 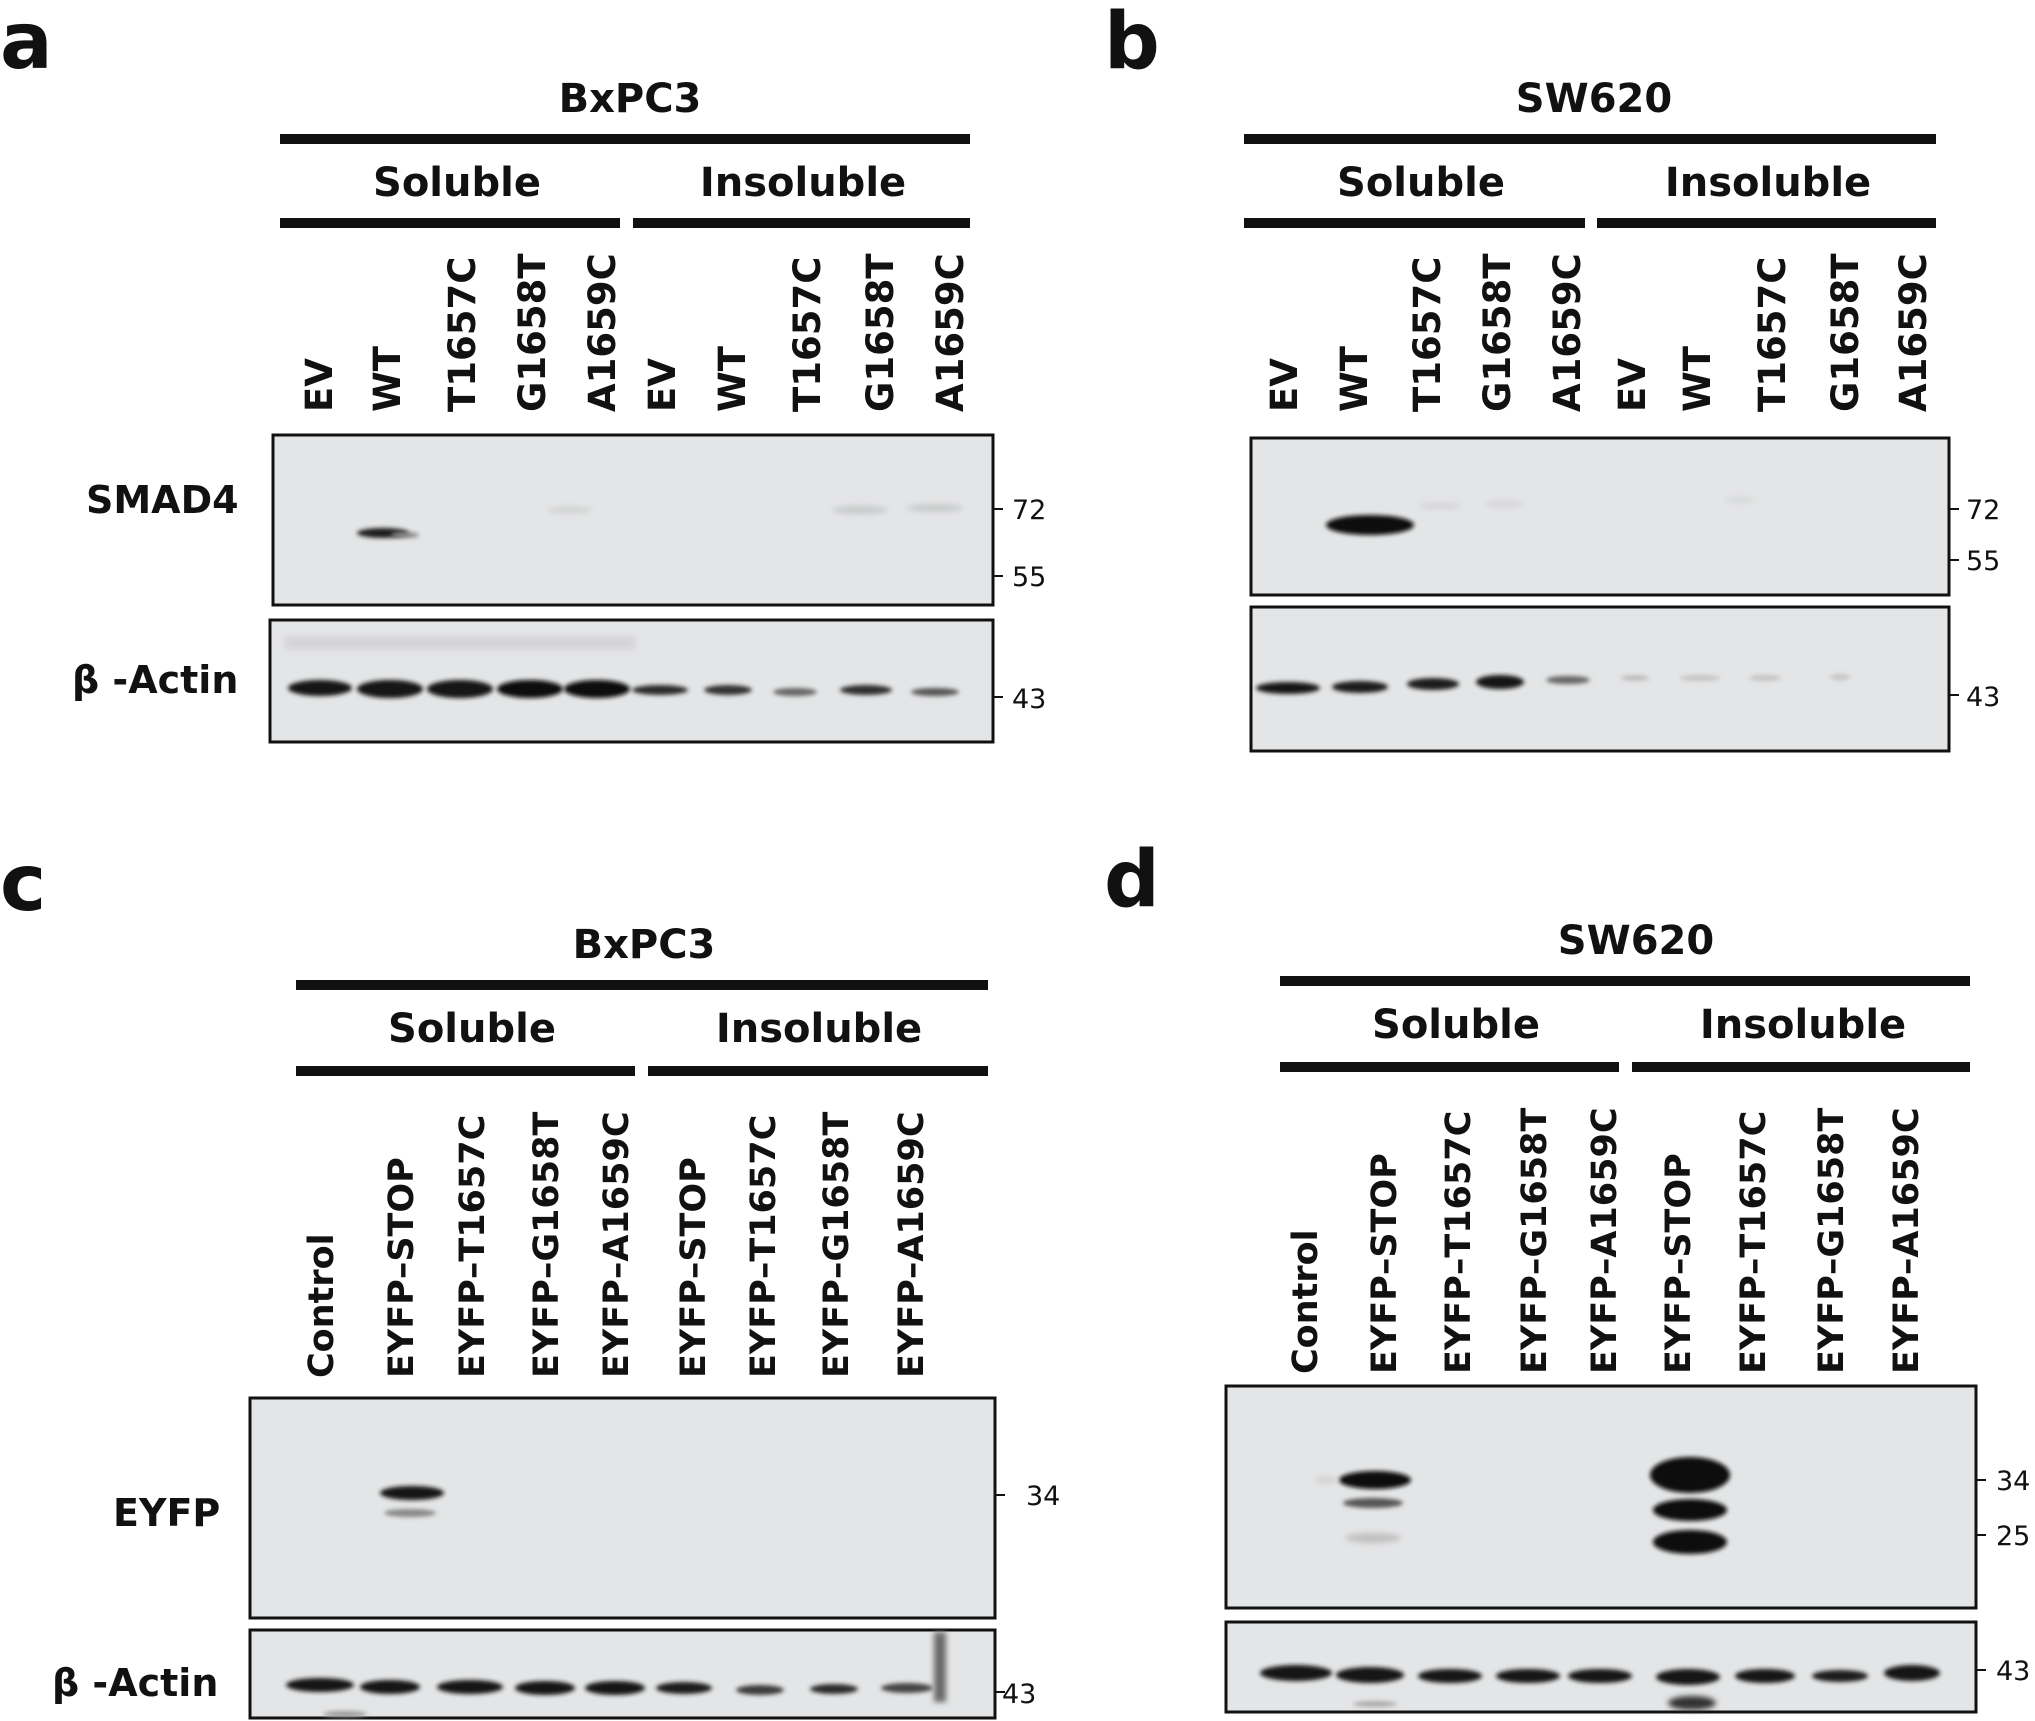 I want to click on lane-label: EYFP–STOP, so click(x=1679, y=1263).